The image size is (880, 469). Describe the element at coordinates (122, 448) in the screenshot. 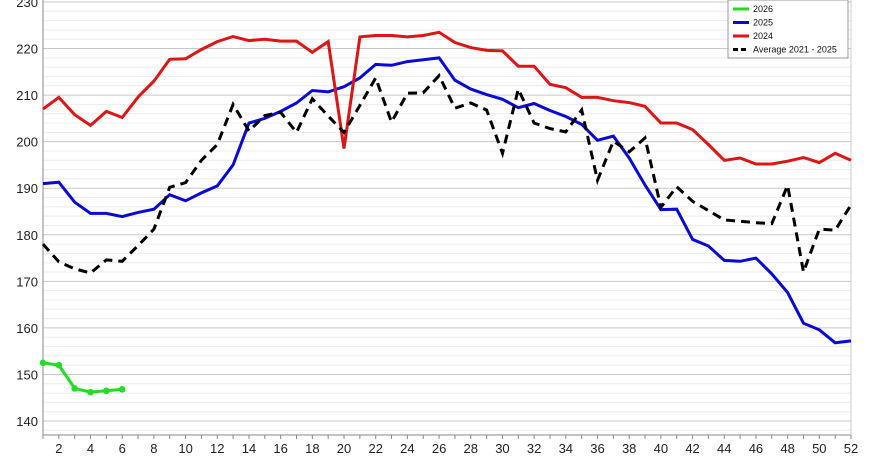

I see `x-tick-label: 6` at that location.